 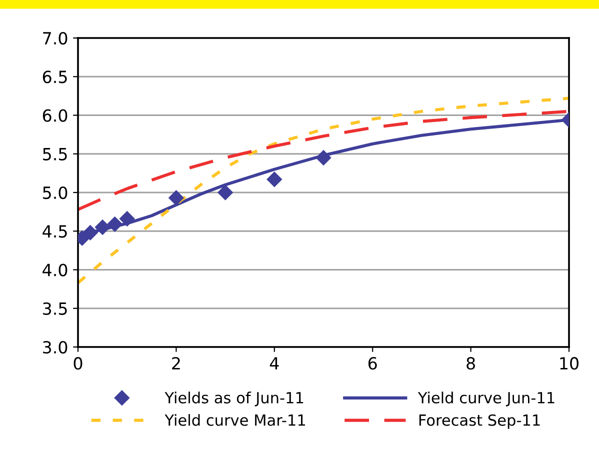 What do you see at coordinates (486, 399) in the screenshot?
I see `legend-label: Yield curve Jun-11` at bounding box center [486, 399].